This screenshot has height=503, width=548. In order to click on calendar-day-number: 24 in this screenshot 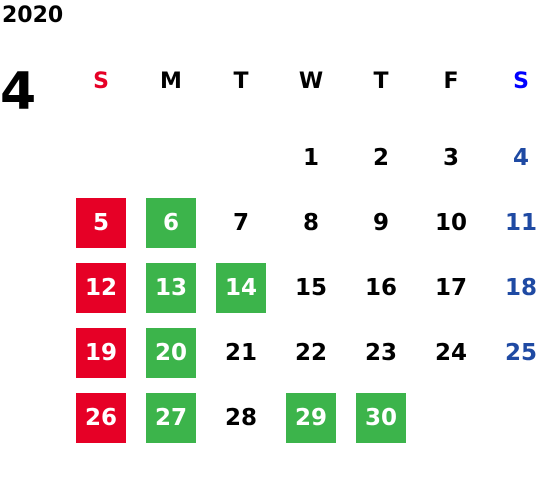, I will do `click(450, 352)`.